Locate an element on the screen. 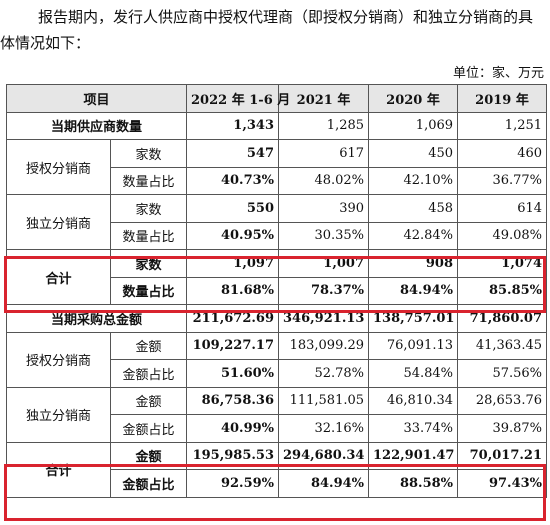 The height and width of the screenshot is (525, 550). table-row: 数量占比 40.73% 48.02% 42.10% 36.77% is located at coordinates (277, 180).